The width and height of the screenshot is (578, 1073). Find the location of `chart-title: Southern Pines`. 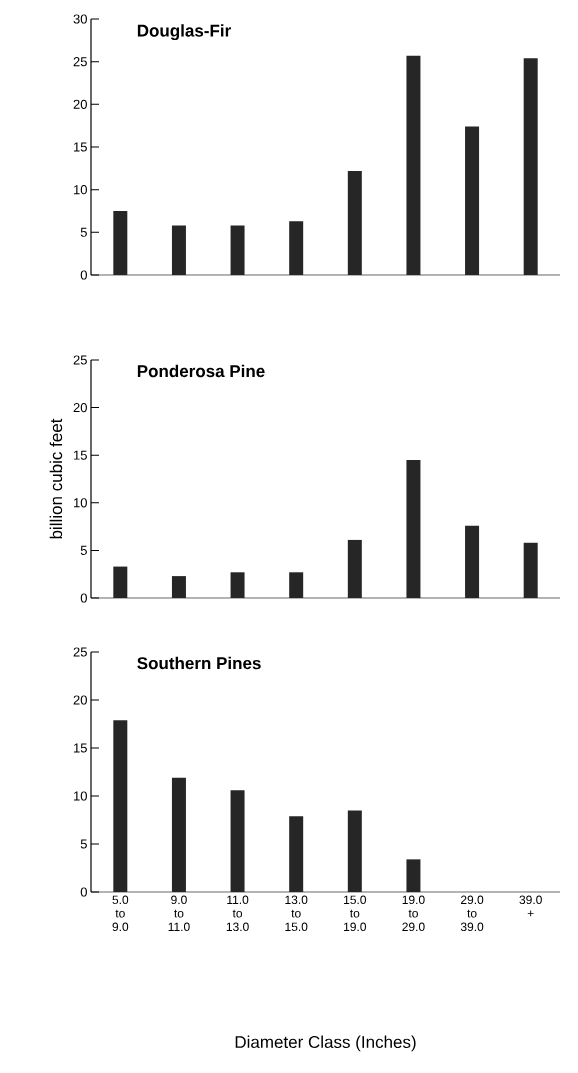

chart-title: Southern Pines is located at coordinates (199, 663).